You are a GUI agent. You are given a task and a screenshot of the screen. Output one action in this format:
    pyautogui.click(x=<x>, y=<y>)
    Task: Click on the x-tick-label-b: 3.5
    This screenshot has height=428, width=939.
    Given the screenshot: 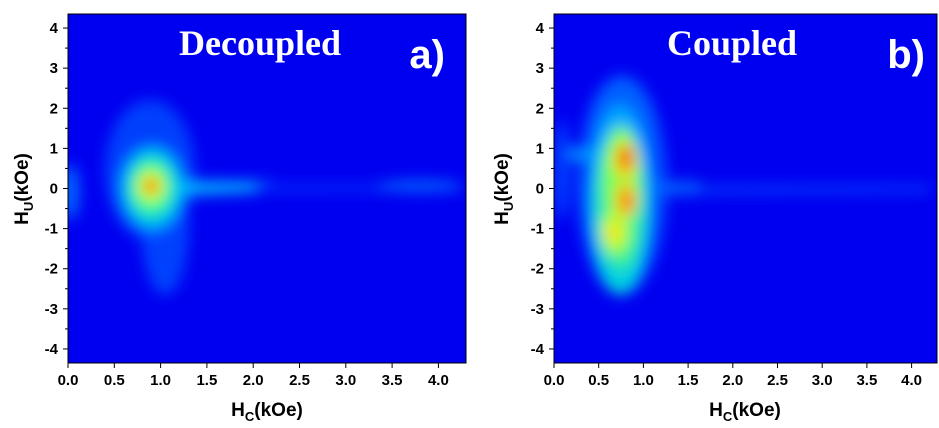 What is the action you would take?
    pyautogui.click(x=866, y=380)
    